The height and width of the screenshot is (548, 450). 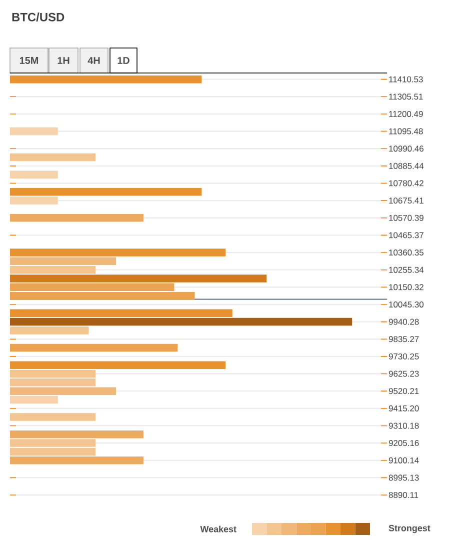 What do you see at coordinates (403, 321) in the screenshot?
I see `y-tick-label: 9940.28` at bounding box center [403, 321].